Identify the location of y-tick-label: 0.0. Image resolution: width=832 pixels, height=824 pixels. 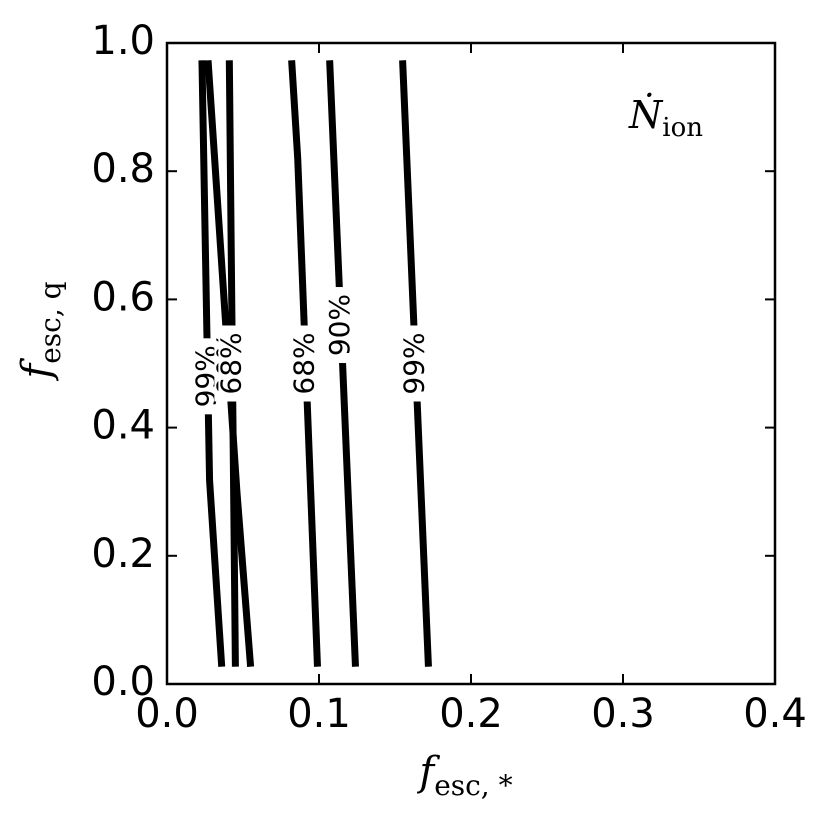
(123, 682).